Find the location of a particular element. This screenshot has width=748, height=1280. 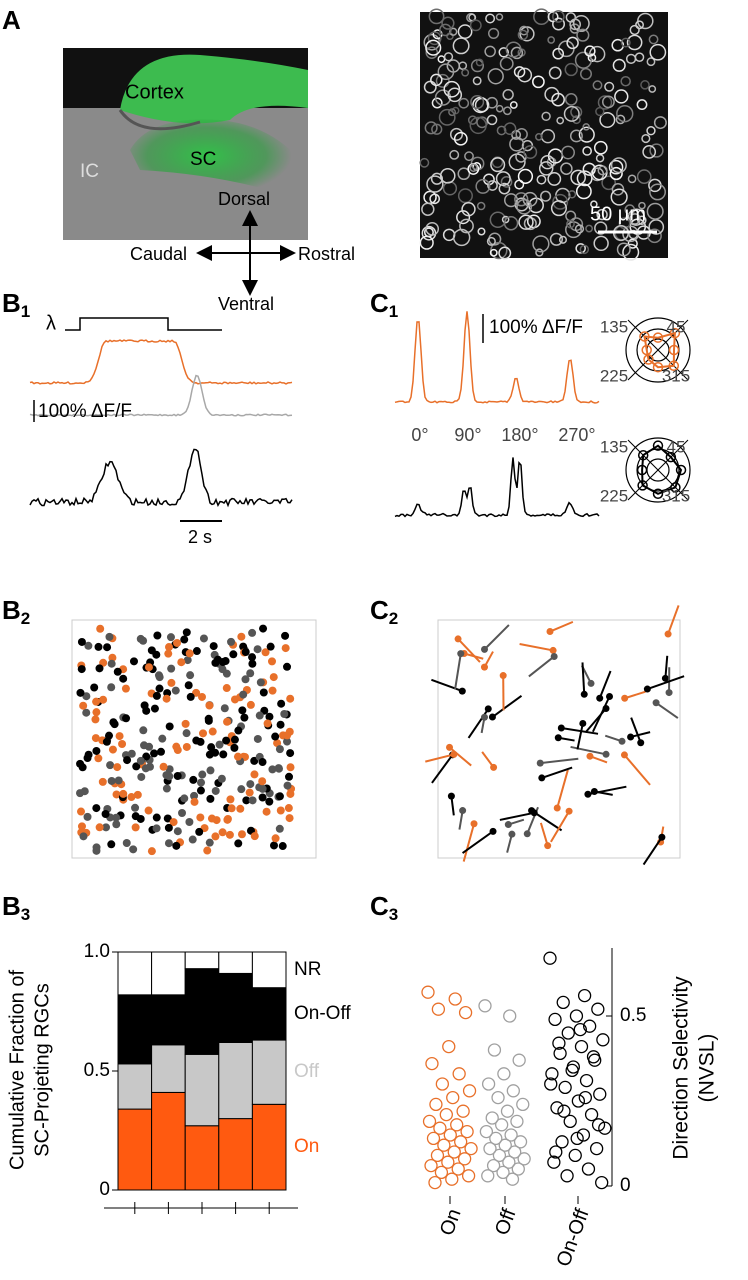

panel-subscript: 3 is located at coordinates (393, 914).